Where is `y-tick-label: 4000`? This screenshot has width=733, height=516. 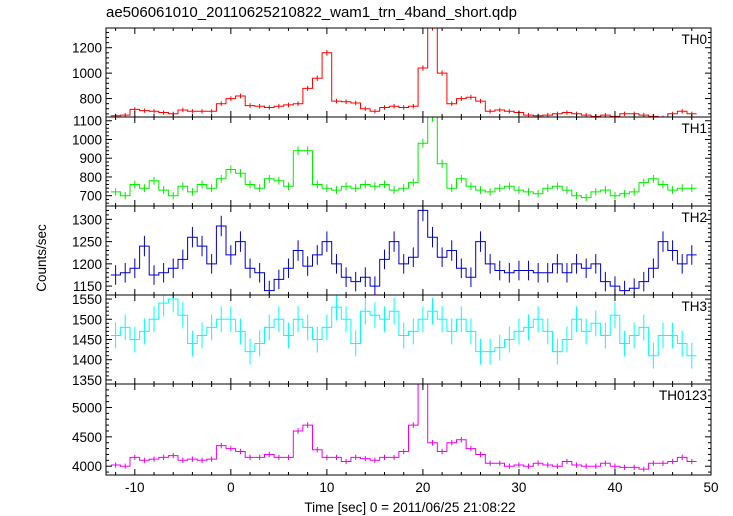 y-tick-label: 4000 is located at coordinates (87, 466).